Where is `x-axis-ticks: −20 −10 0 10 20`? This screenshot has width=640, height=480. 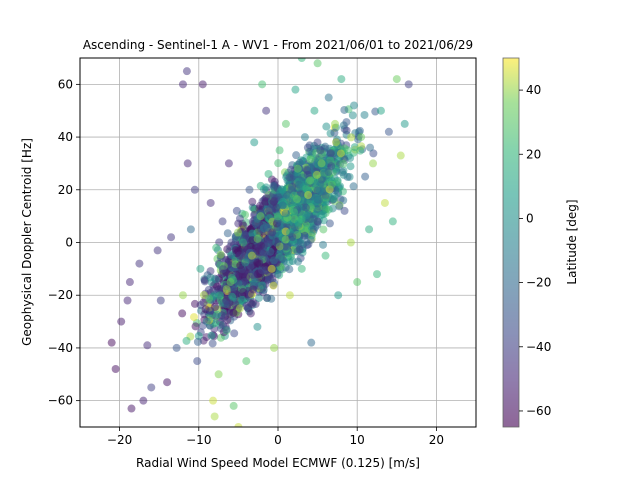
x-axis-ticks: −20 −10 0 10 20 is located at coordinates (275, 437).